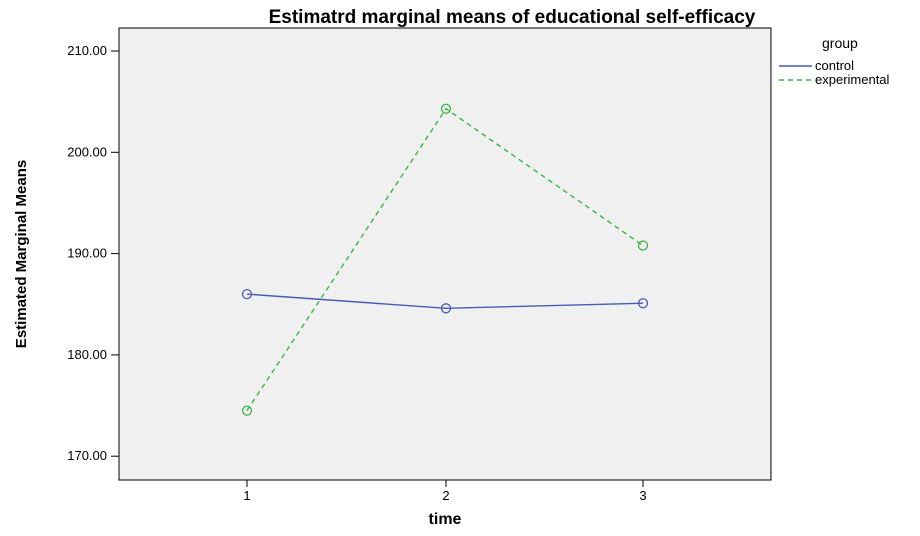  Describe the element at coordinates (246, 495) in the screenshot. I see `x-tick-label: 1` at that location.